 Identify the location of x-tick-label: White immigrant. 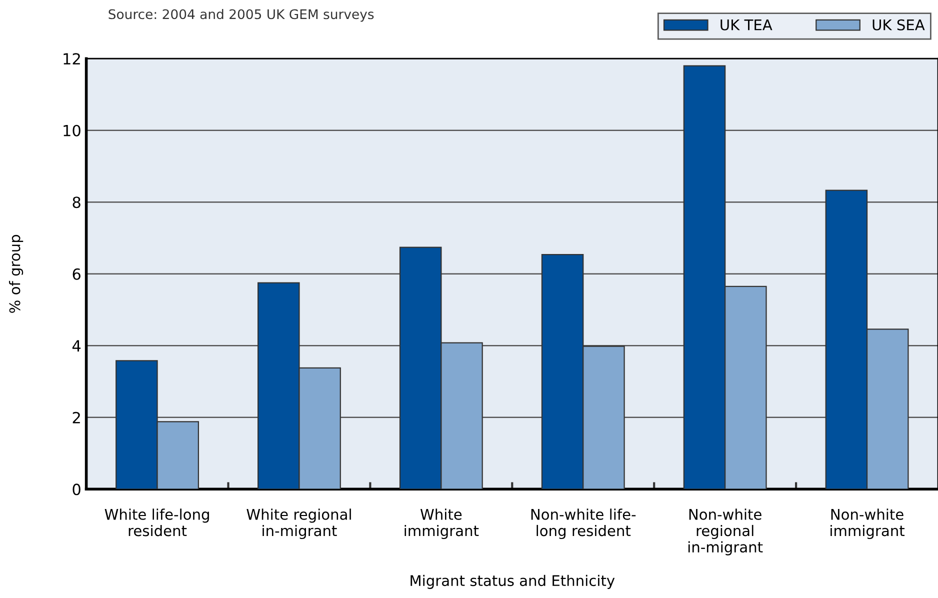
(441, 524).